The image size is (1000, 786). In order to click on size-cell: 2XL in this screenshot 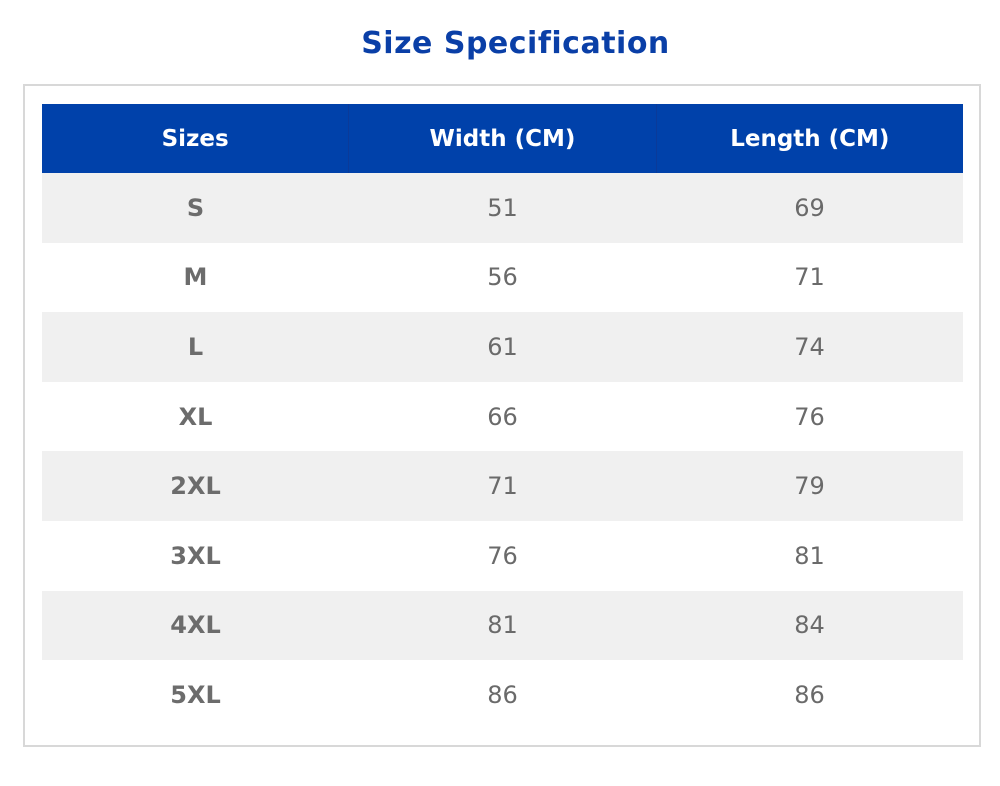, I will do `click(195, 486)`.